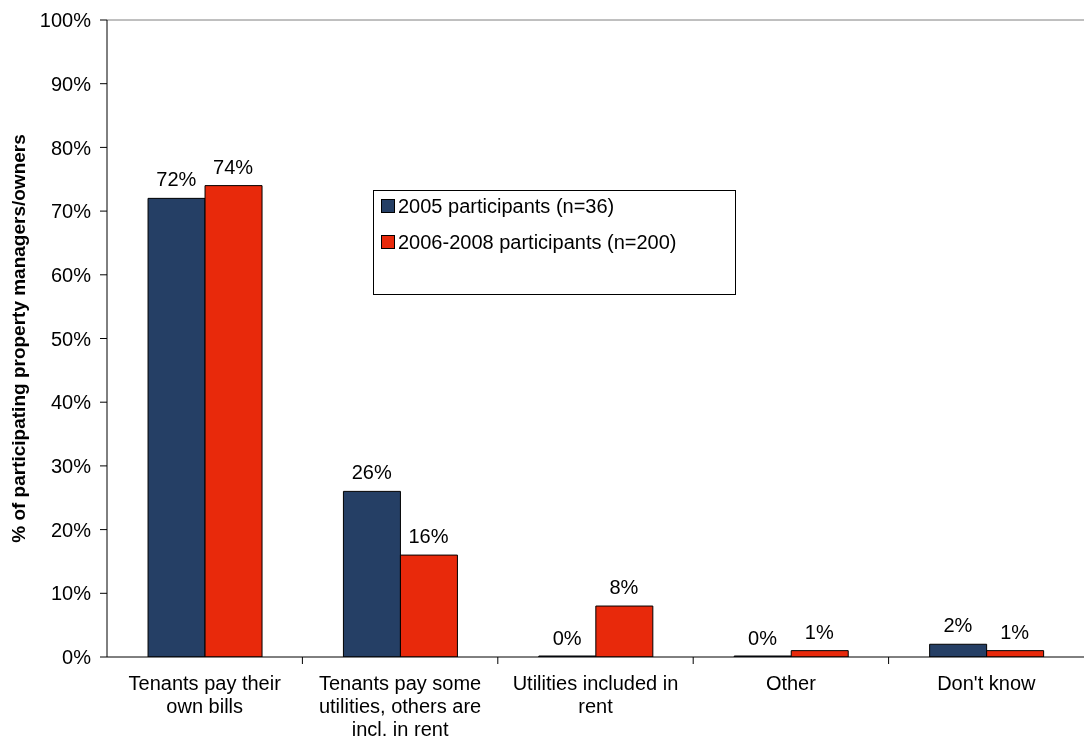 This screenshot has height=742, width=1084. I want to click on x-tick-label: Other, so click(791, 683).